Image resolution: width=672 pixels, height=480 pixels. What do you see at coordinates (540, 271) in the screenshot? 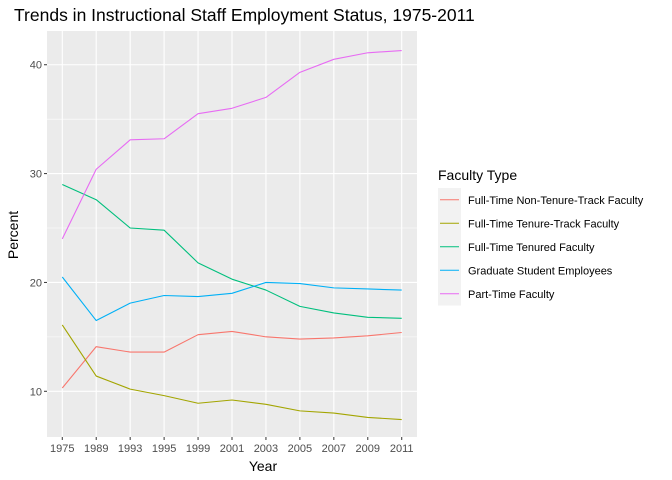
I see `legend-label: Graduate Student Employees` at bounding box center [540, 271].